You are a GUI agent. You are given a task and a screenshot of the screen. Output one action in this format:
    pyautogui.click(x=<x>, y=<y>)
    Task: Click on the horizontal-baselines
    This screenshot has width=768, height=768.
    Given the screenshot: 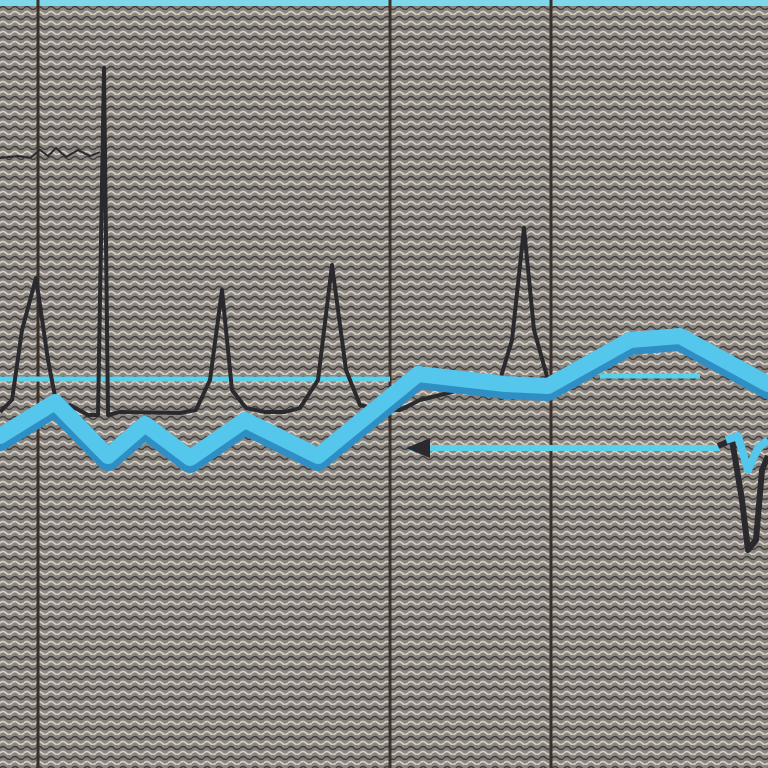 What is the action you would take?
    pyautogui.click(x=360, y=412)
    